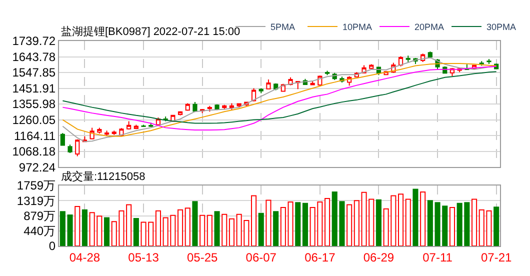 The width and height of the screenshot is (530, 276). I want to click on y-tick-label: 1355.98, so click(34, 104).